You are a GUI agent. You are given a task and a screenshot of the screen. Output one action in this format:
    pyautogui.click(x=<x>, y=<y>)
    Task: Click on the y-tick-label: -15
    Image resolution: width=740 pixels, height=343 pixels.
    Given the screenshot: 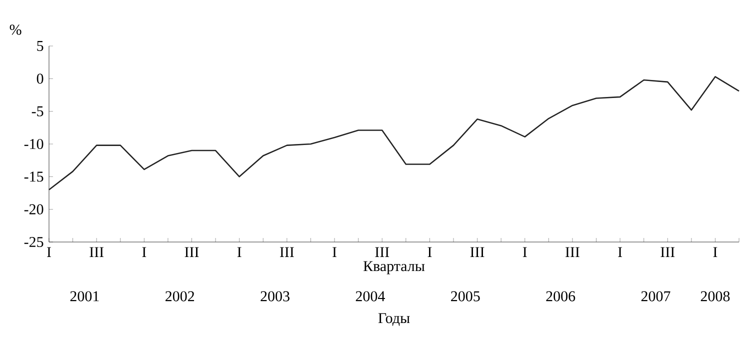 What is the action you would take?
    pyautogui.click(x=34, y=177)
    